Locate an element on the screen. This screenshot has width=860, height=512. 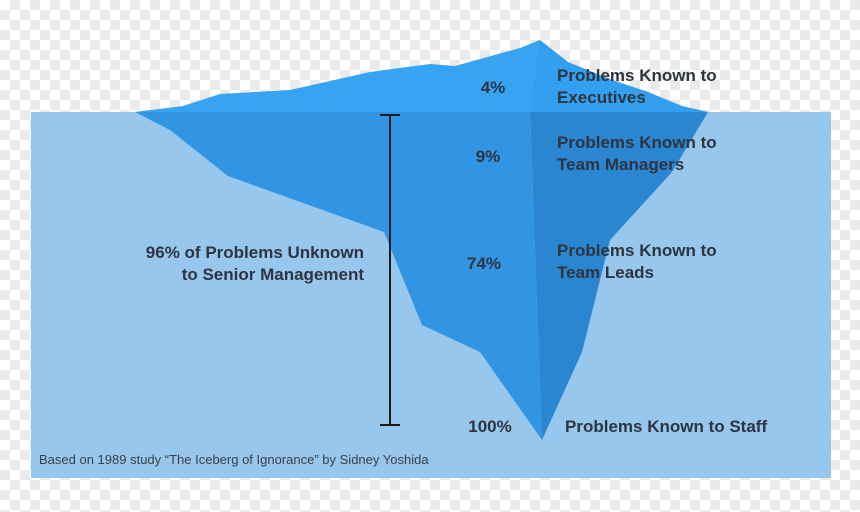
tier-label-executives-line1: Problems Known to is located at coordinates (637, 75).